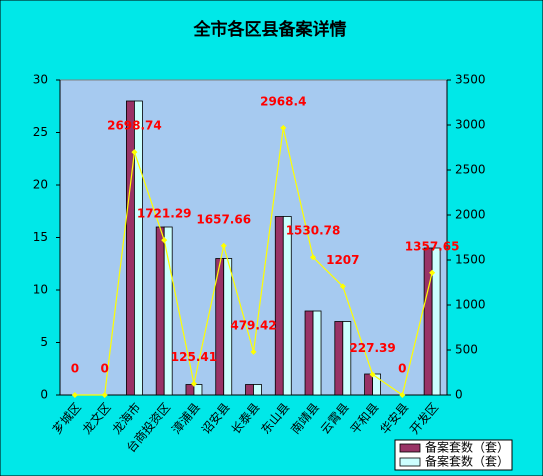 The width and height of the screenshot is (543, 476). What do you see at coordinates (342, 260) in the screenshot?
I see `data-label: 1207` at bounding box center [342, 260].